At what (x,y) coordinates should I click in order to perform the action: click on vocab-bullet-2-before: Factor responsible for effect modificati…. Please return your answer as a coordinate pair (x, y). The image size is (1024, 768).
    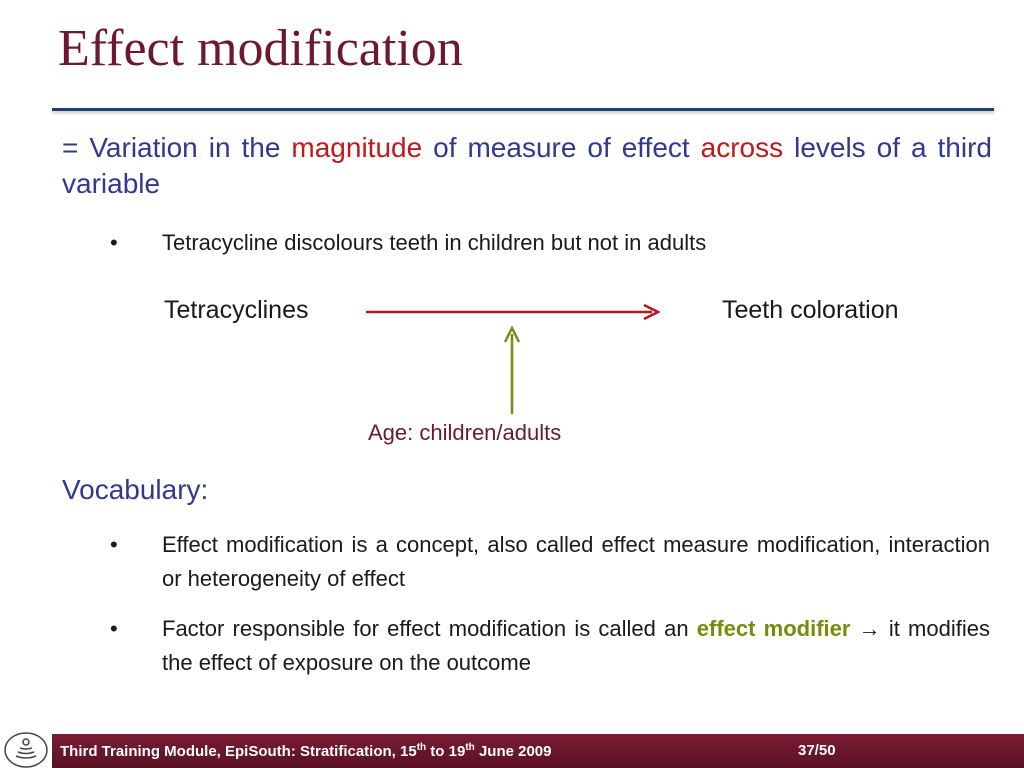
    Looking at the image, I should click on (429, 628).